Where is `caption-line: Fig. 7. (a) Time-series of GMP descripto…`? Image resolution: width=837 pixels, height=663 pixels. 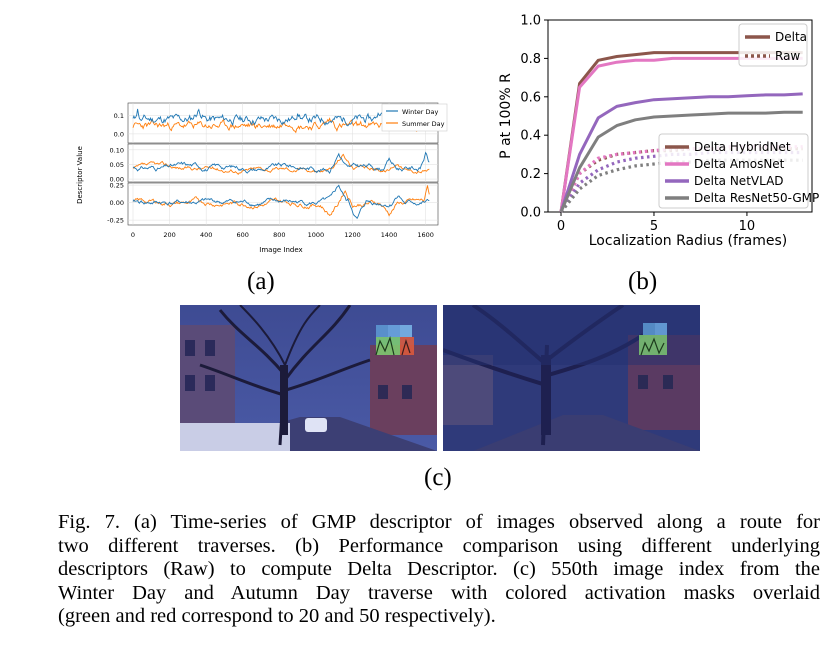 caption-line: Fig. 7. (a) Time-series of GMP descripto… is located at coordinates (439, 523).